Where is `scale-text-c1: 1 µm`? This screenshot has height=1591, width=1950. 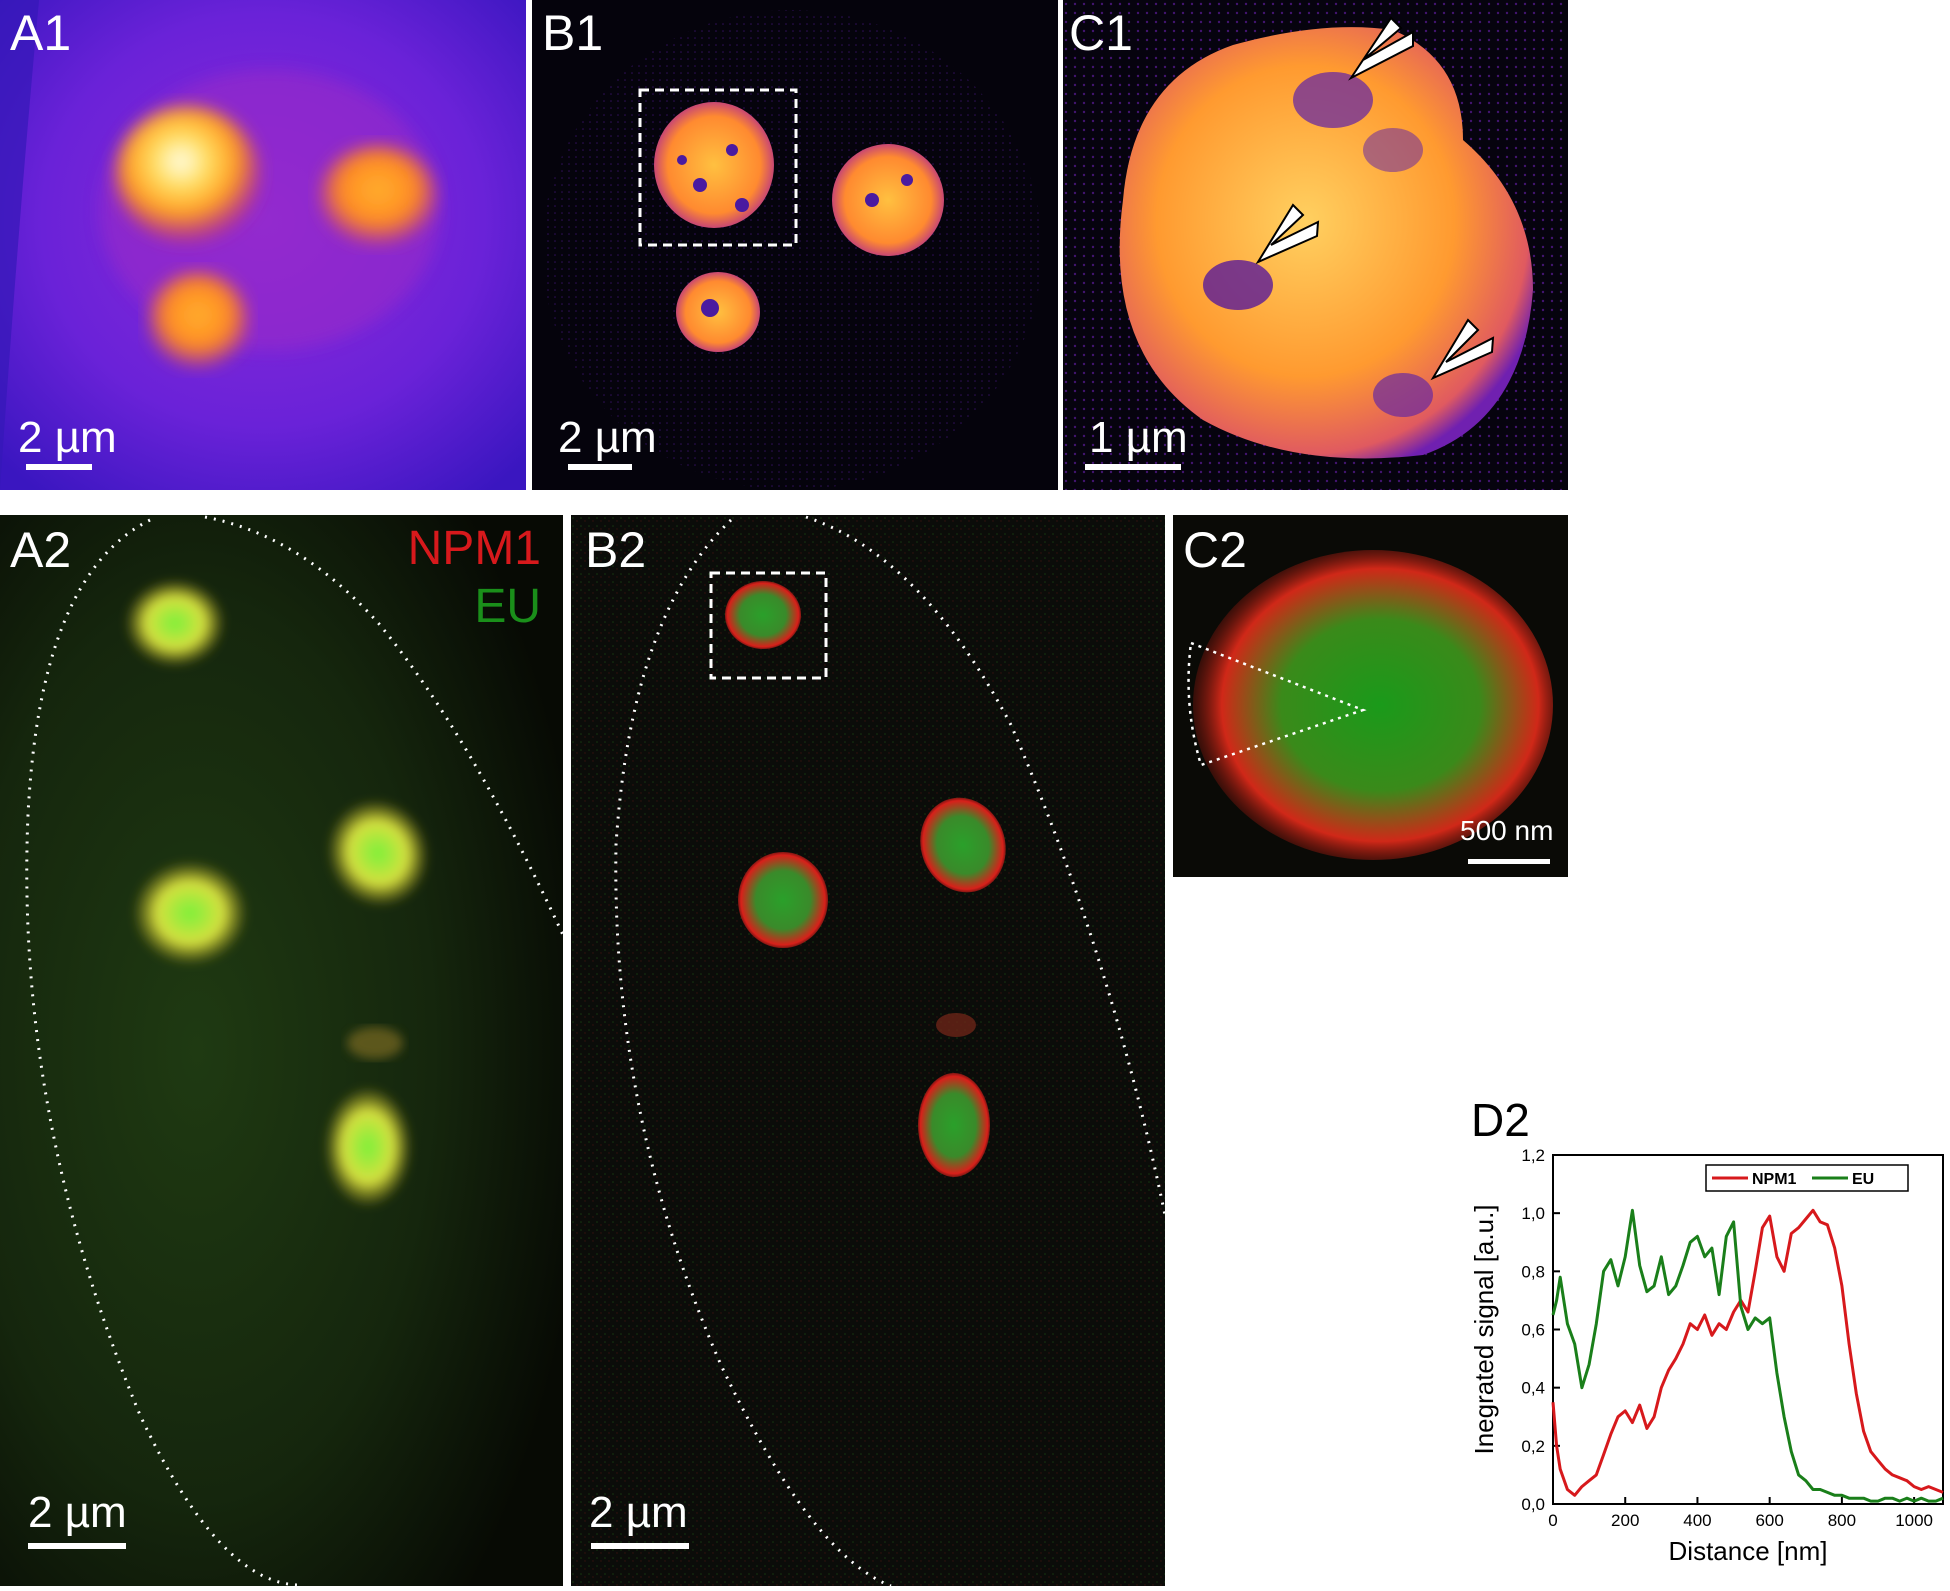 scale-text-c1: 1 µm is located at coordinates (1138, 437).